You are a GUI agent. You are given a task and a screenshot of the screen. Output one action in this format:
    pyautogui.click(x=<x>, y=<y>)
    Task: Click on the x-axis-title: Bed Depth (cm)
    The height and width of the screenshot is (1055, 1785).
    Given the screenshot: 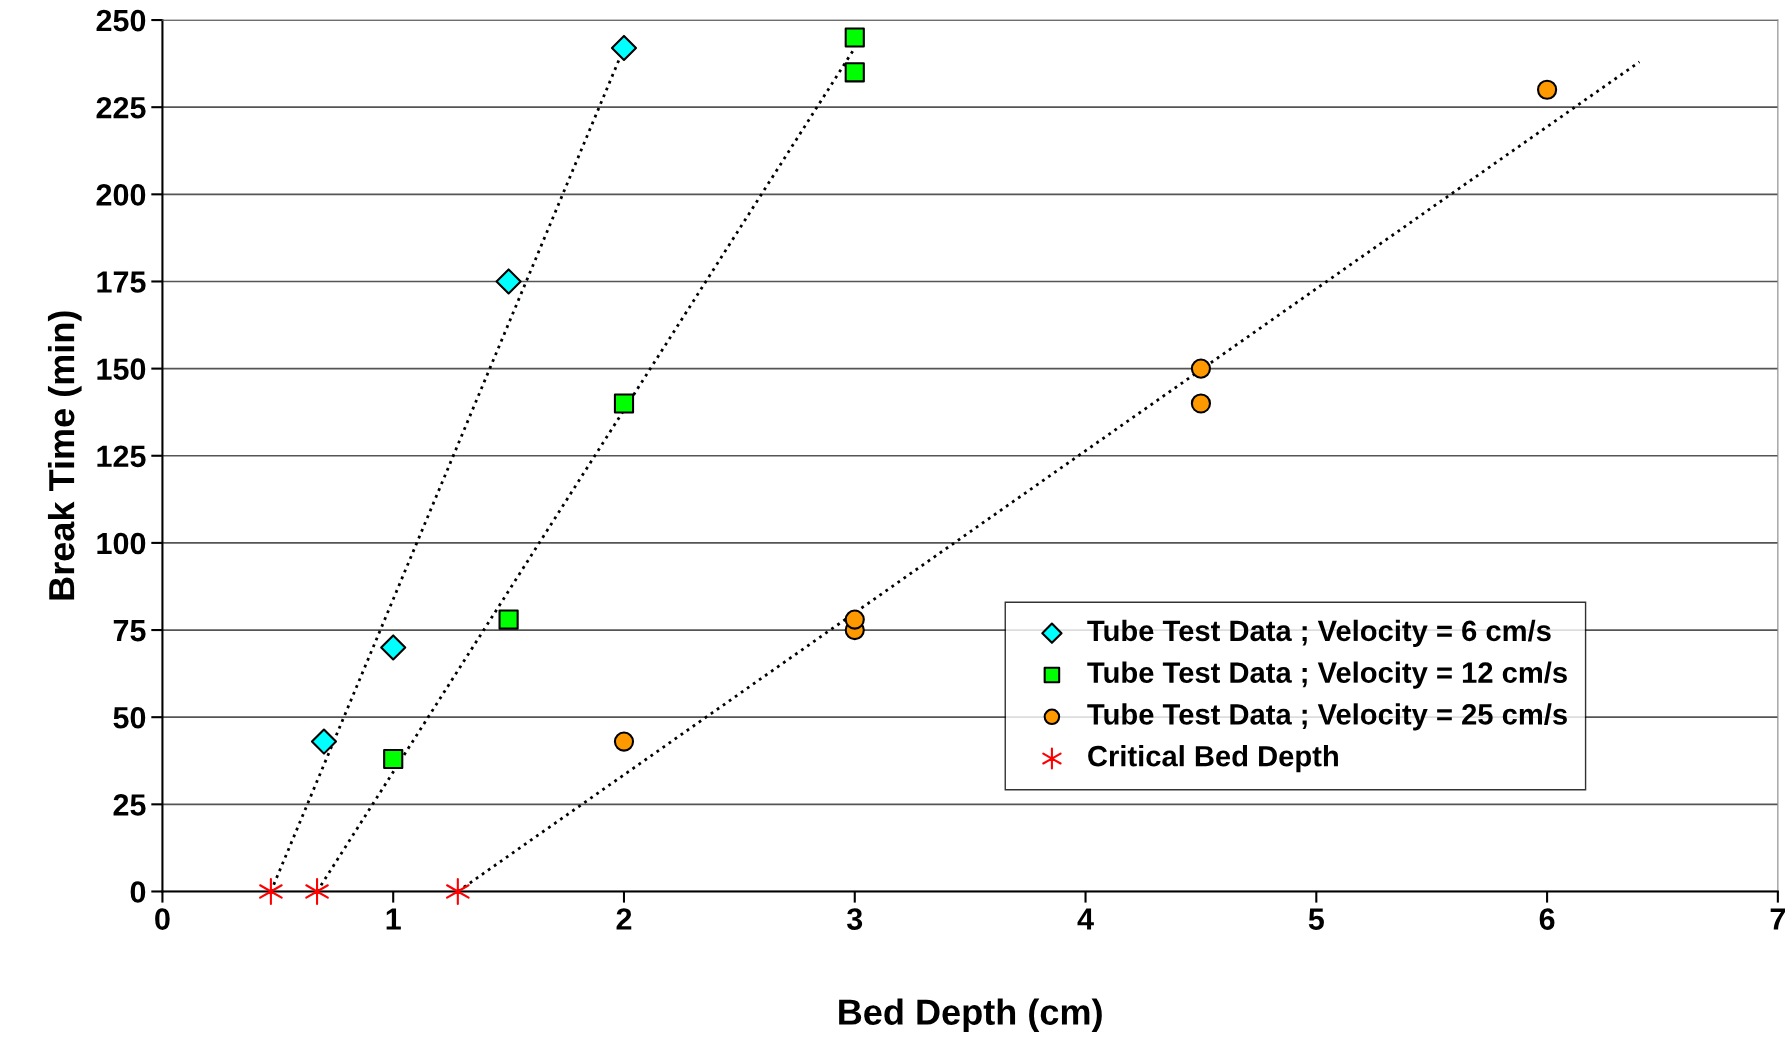 What is the action you would take?
    pyautogui.click(x=970, y=1015)
    